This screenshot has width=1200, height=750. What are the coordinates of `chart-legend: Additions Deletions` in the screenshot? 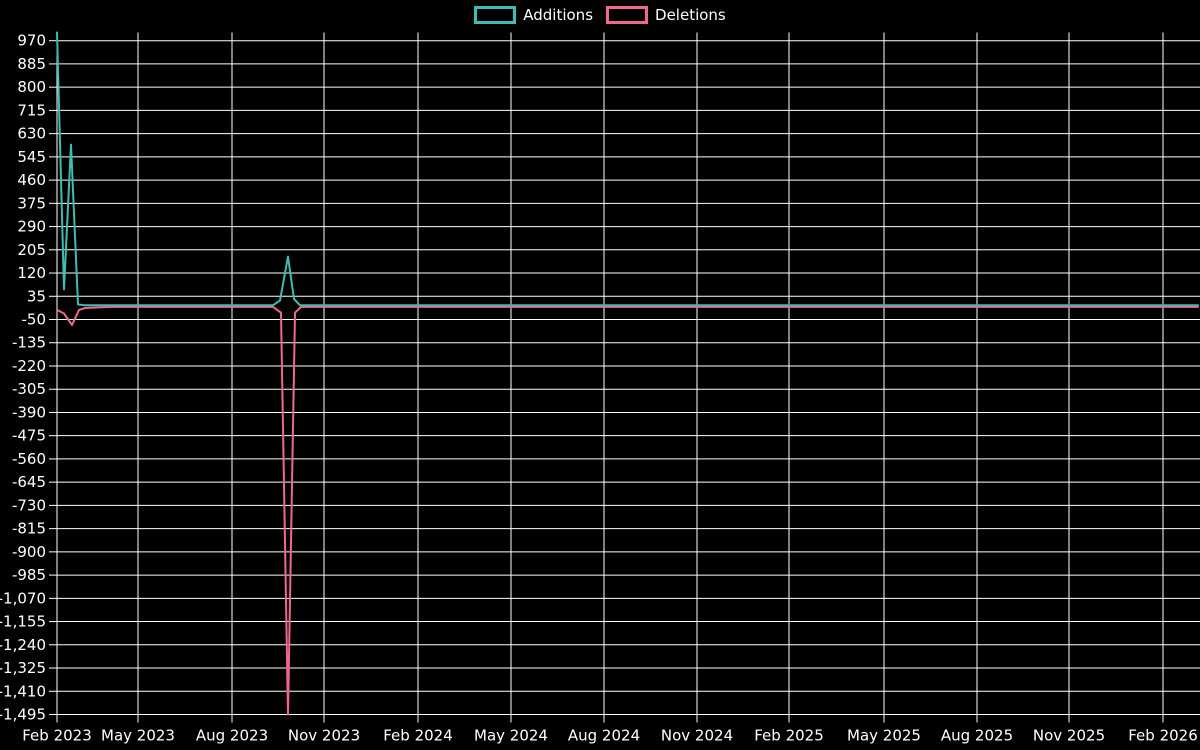 It's located at (600, 15).